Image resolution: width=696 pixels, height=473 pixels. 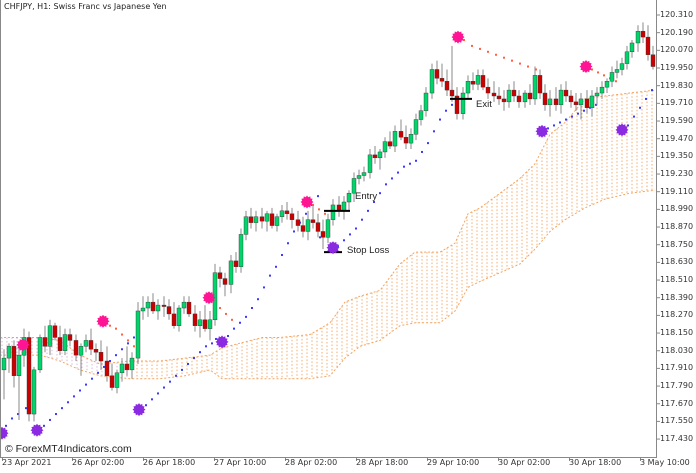 What do you see at coordinates (677, 14) in the screenshot?
I see `price-tick-label: 120.310` at bounding box center [677, 14].